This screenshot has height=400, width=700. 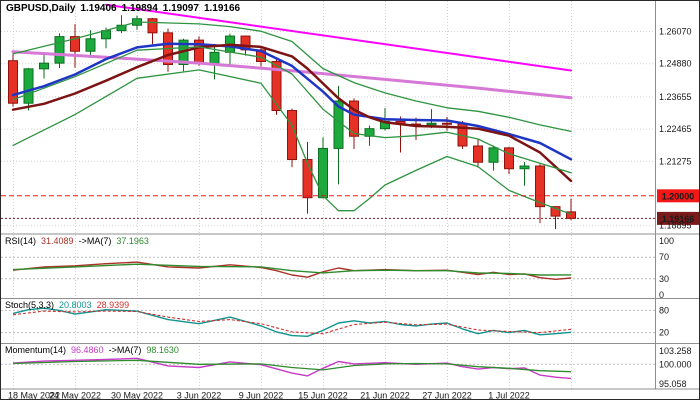 I want to click on rsi-tick-label: 100, so click(x=666, y=241).